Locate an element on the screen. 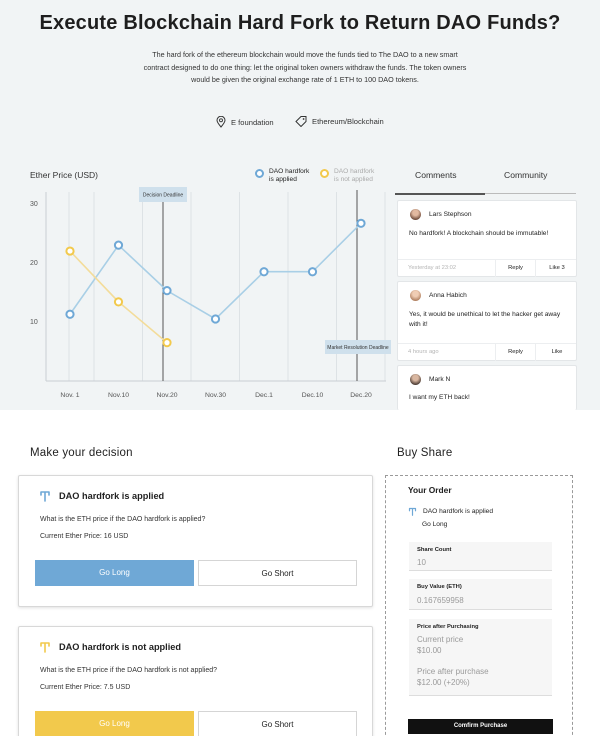 The width and height of the screenshot is (600, 736). deadline-label: Decision Deadline is located at coordinates (163, 196).